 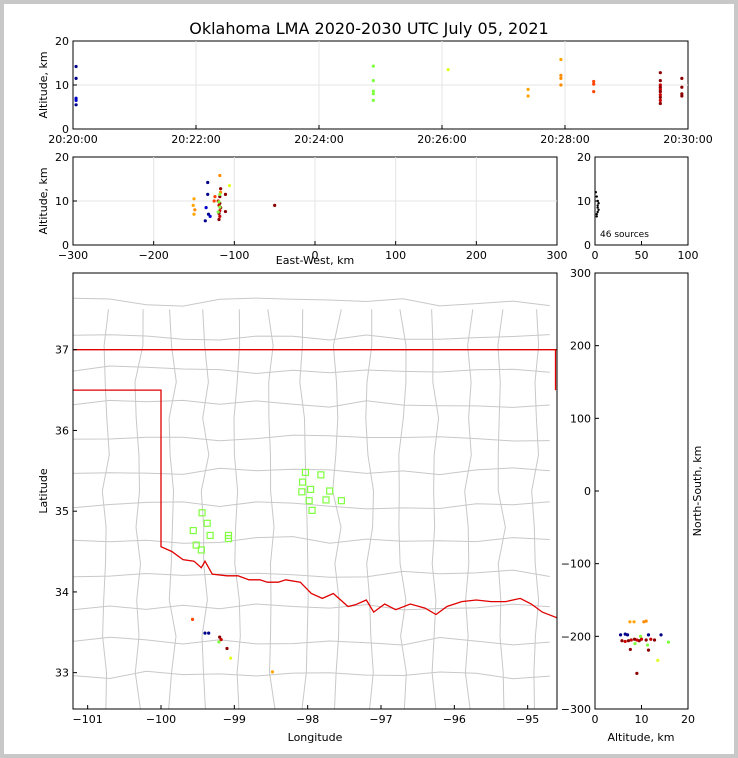 What do you see at coordinates (62, 673) in the screenshot?
I see `tick-label: 33` at bounding box center [62, 673].